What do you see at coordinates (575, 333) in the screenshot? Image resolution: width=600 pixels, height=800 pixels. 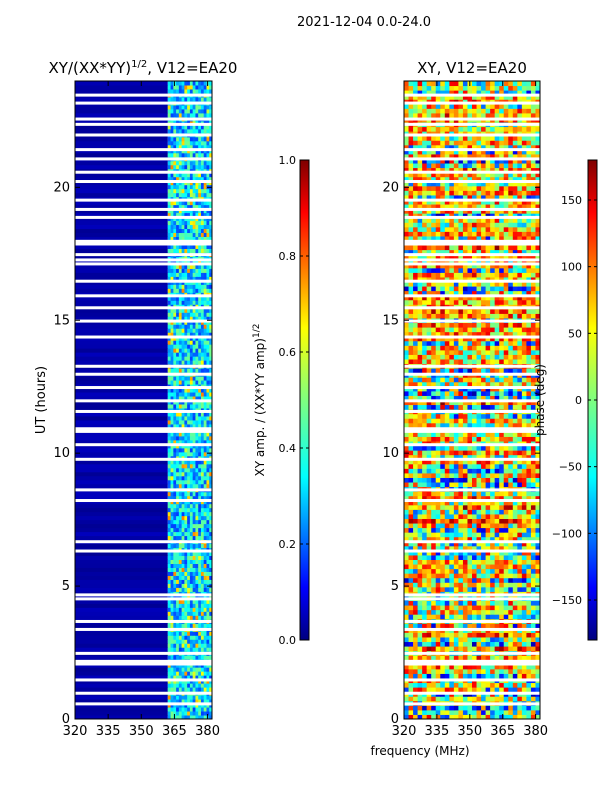 I see `colorbar-tick-label: 50` at bounding box center [575, 333].